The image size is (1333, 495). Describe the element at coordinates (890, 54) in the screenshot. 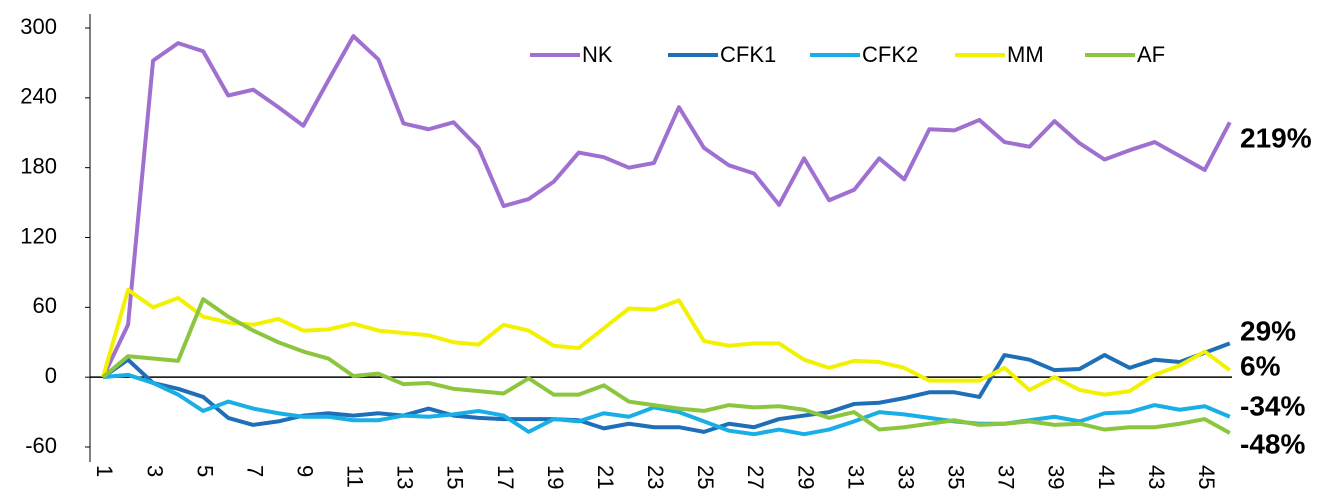

I see `legend-label: CFK2` at that location.